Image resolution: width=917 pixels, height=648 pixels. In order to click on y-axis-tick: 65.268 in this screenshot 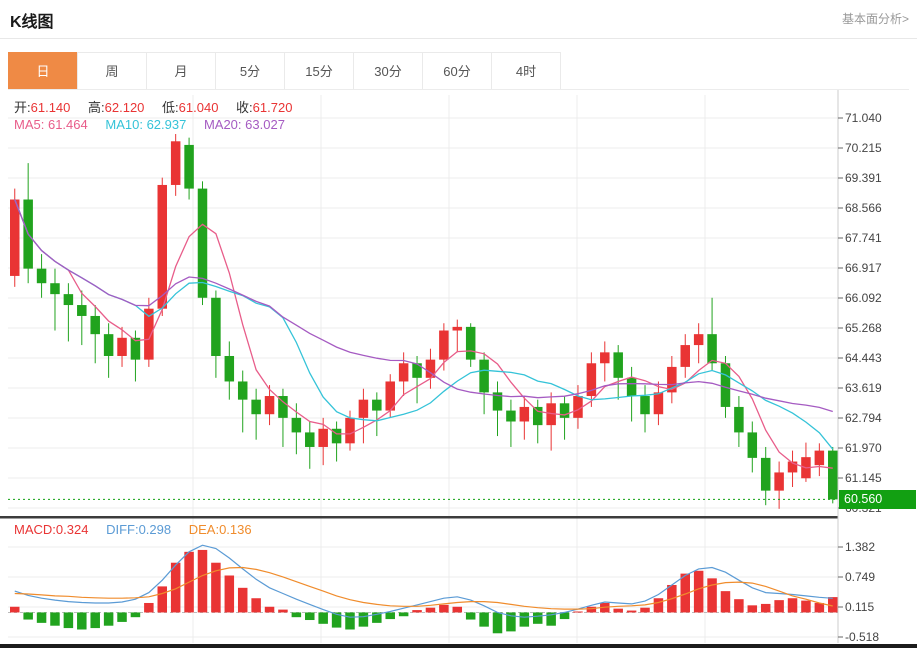, I will do `click(863, 328)`.